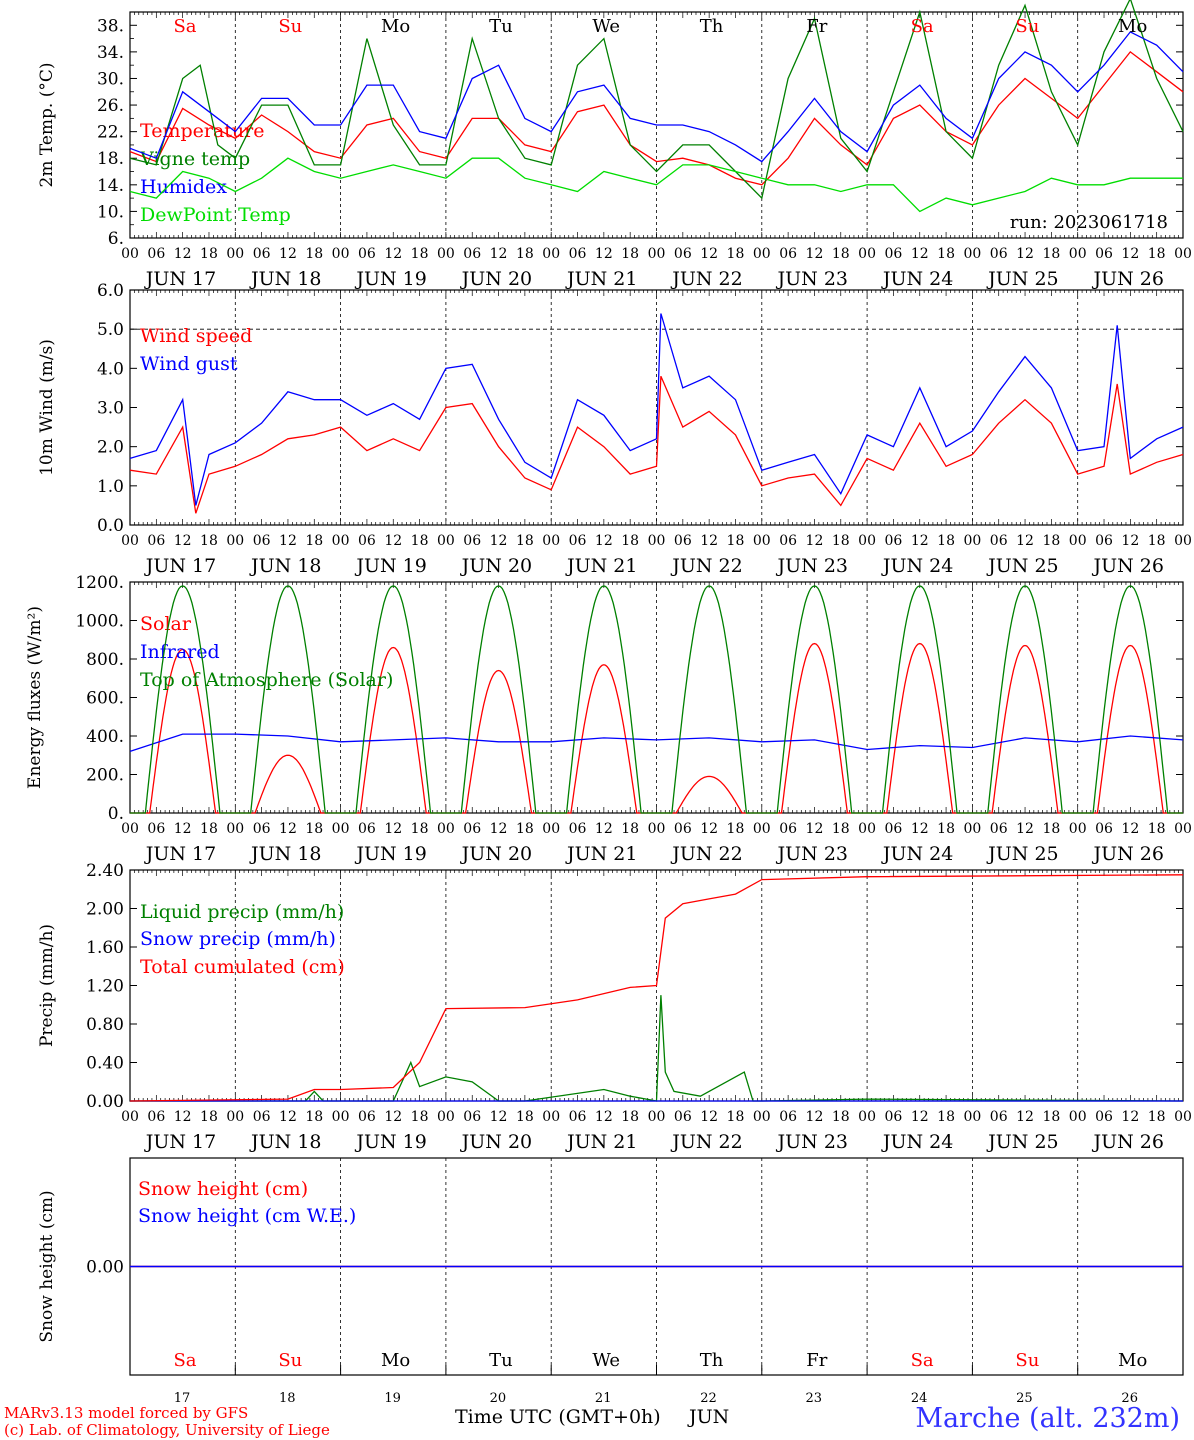 The image size is (1194, 1440). I want to click on y-tick-label: 34., so click(110, 53).